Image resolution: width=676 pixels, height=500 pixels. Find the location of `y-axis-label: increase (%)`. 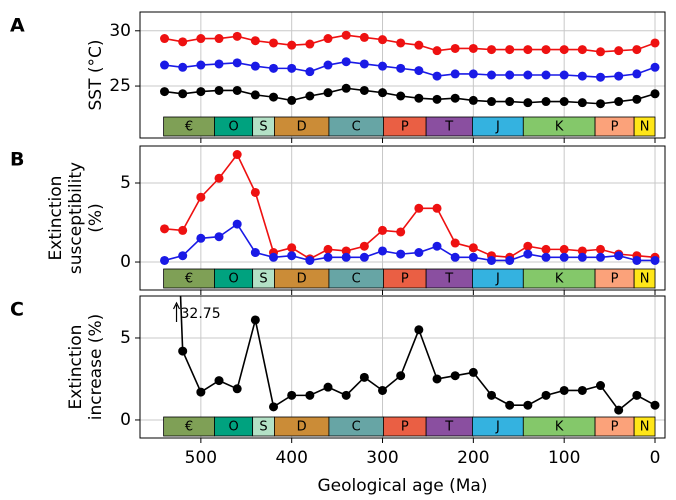

y-axis-label: increase (%) is located at coordinates (96, 367).